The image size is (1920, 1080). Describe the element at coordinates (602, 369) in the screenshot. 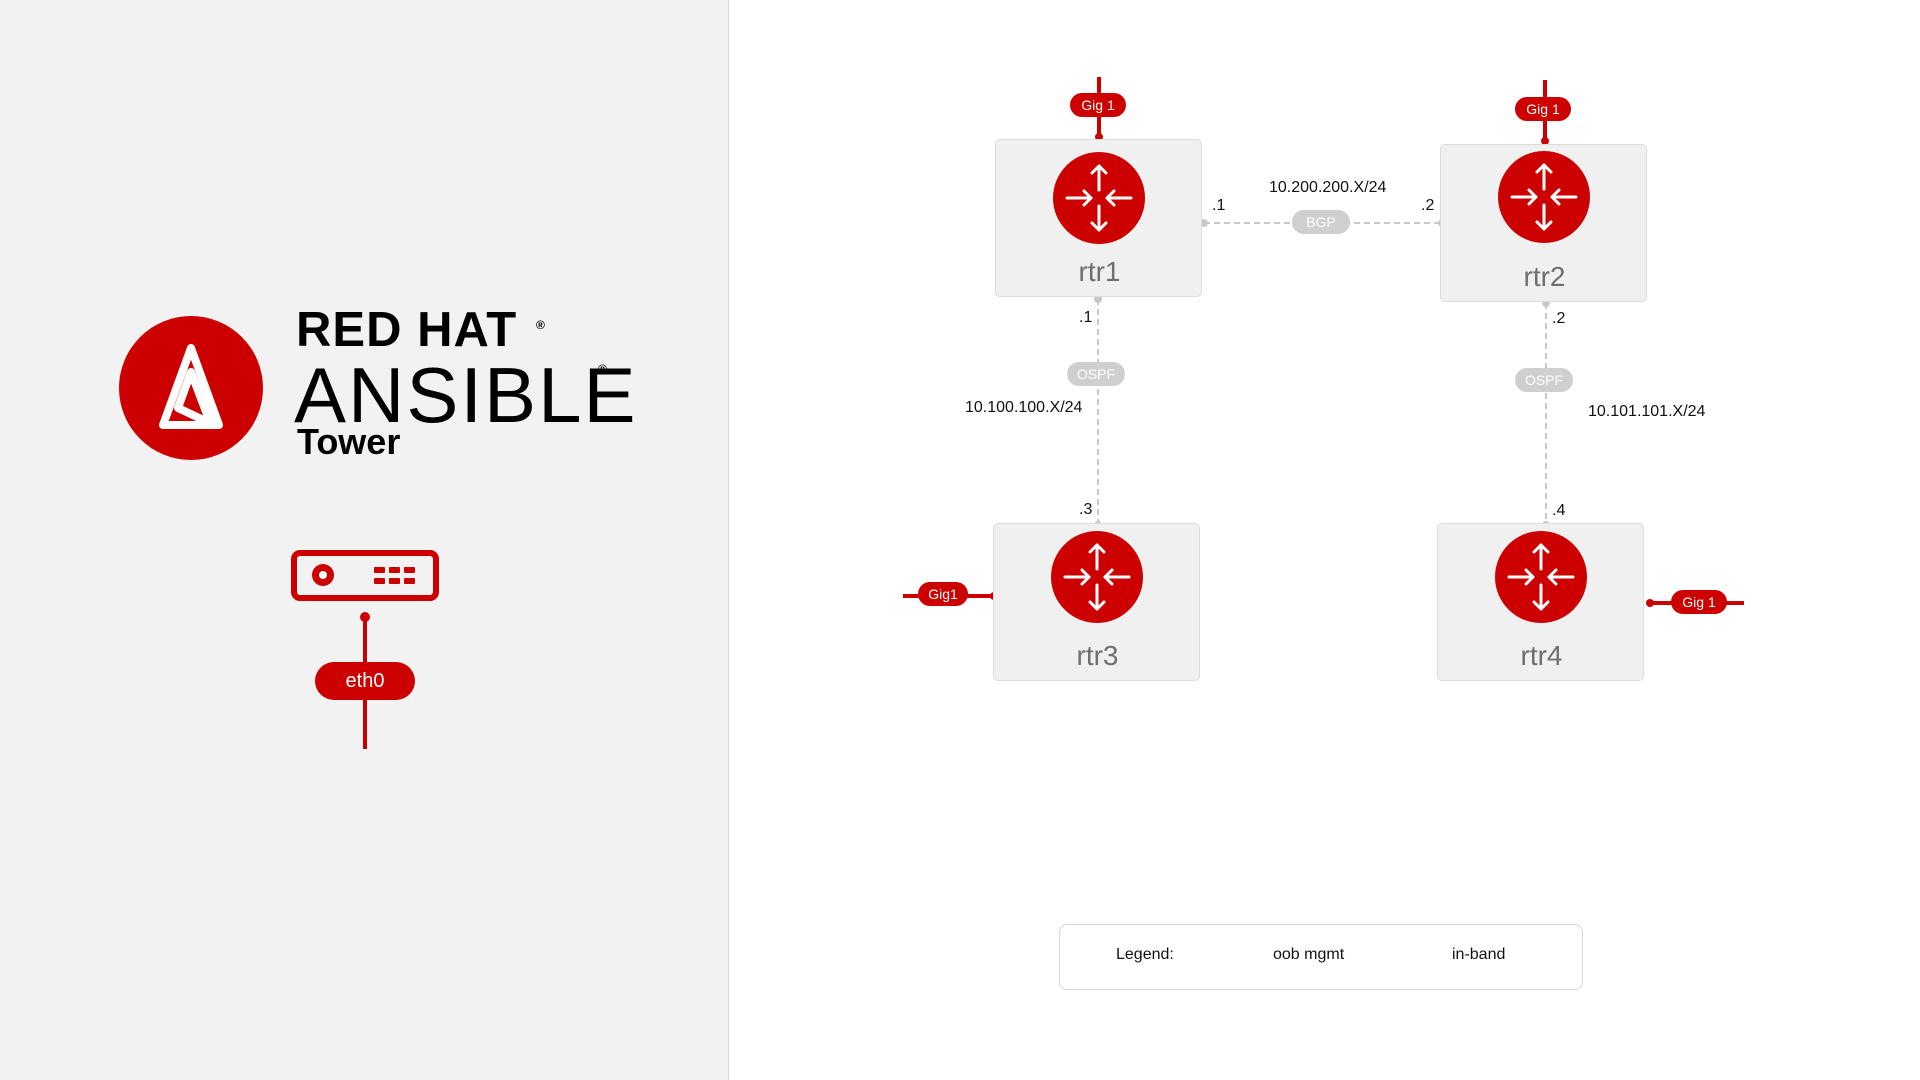

I see `brand-ansible-reg: ®` at that location.